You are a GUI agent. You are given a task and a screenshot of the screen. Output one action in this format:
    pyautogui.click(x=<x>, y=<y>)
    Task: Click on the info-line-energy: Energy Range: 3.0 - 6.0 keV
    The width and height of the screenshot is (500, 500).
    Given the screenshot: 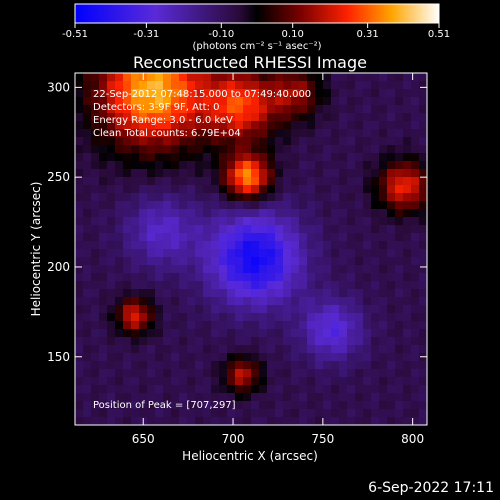 What is the action you would take?
    pyautogui.click(x=163, y=120)
    